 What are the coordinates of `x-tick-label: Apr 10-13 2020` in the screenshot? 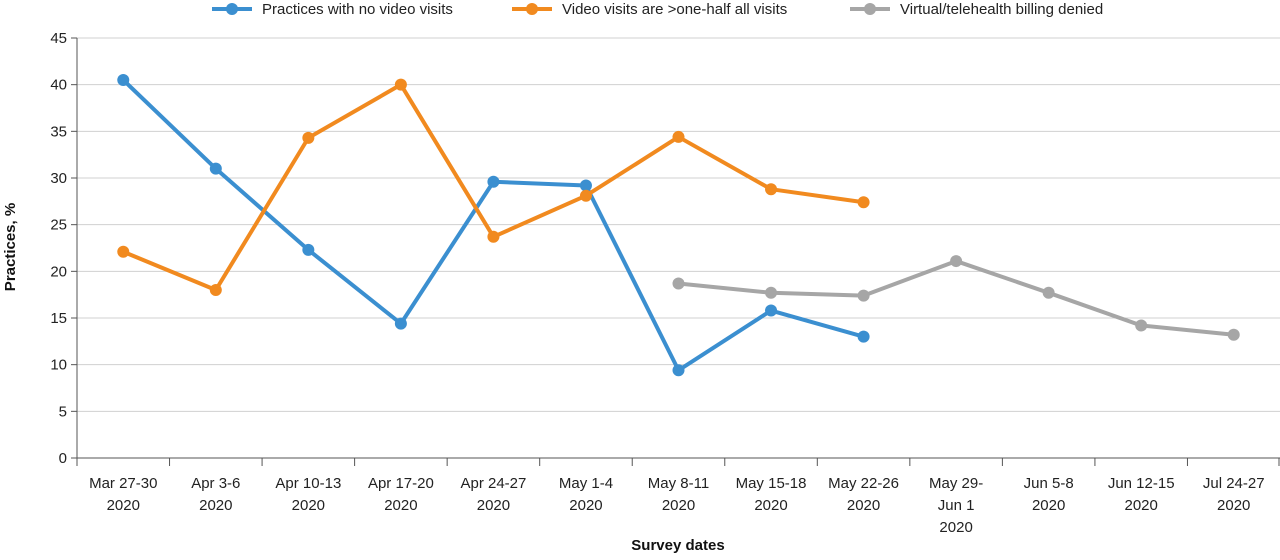 It's located at (308, 494).